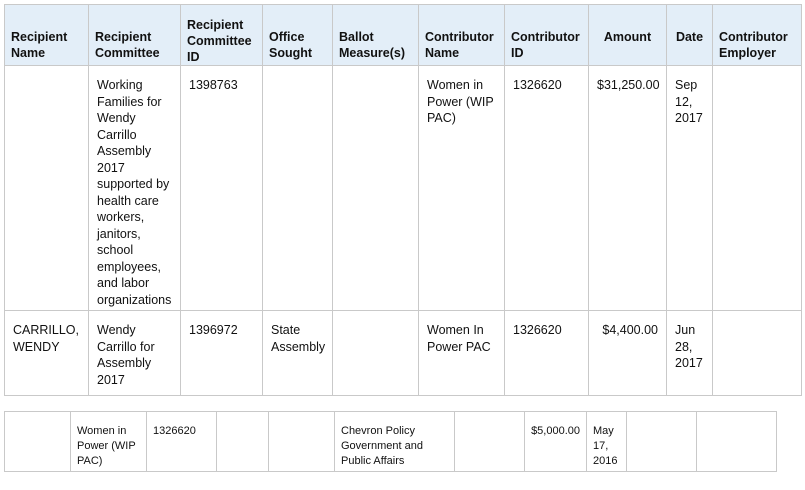  What do you see at coordinates (134, 35) in the screenshot?
I see `header-recipient-committee: Recipient Committee` at bounding box center [134, 35].